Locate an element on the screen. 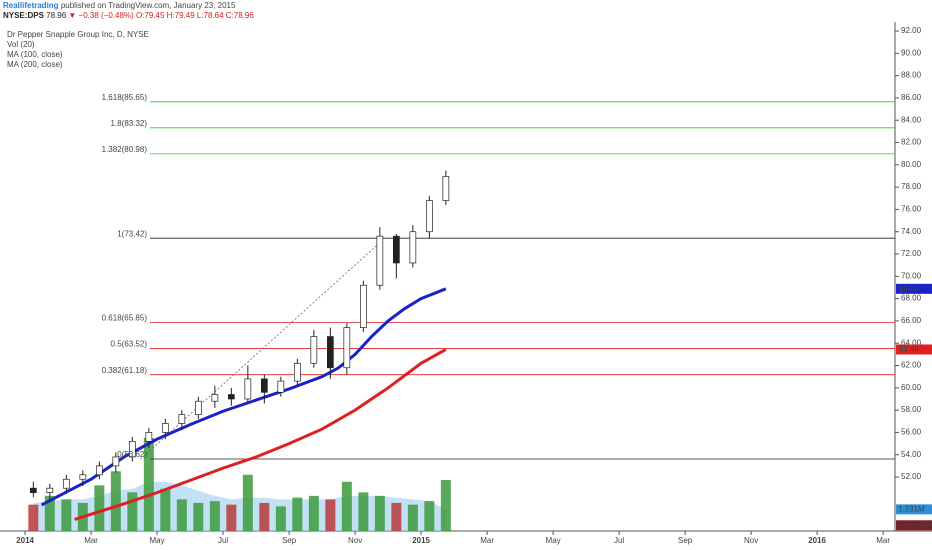 The image size is (932, 550). y-tick-label: 58.00 is located at coordinates (911, 409).